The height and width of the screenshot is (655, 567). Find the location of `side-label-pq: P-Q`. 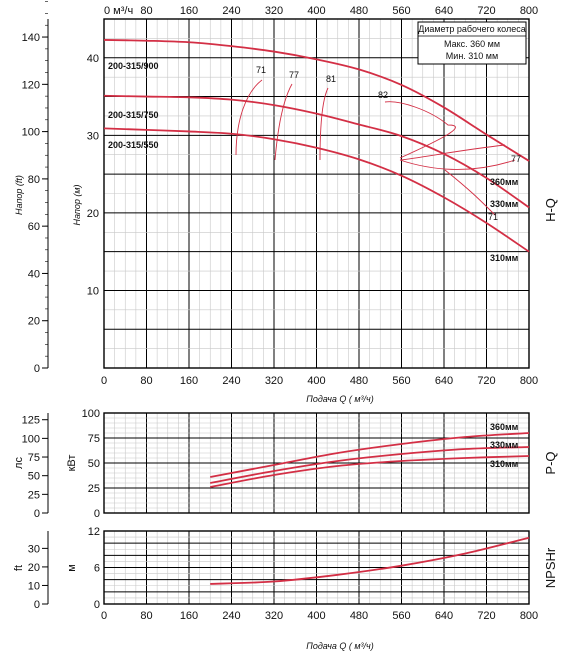

side-label-pq: P-Q is located at coordinates (550, 462).